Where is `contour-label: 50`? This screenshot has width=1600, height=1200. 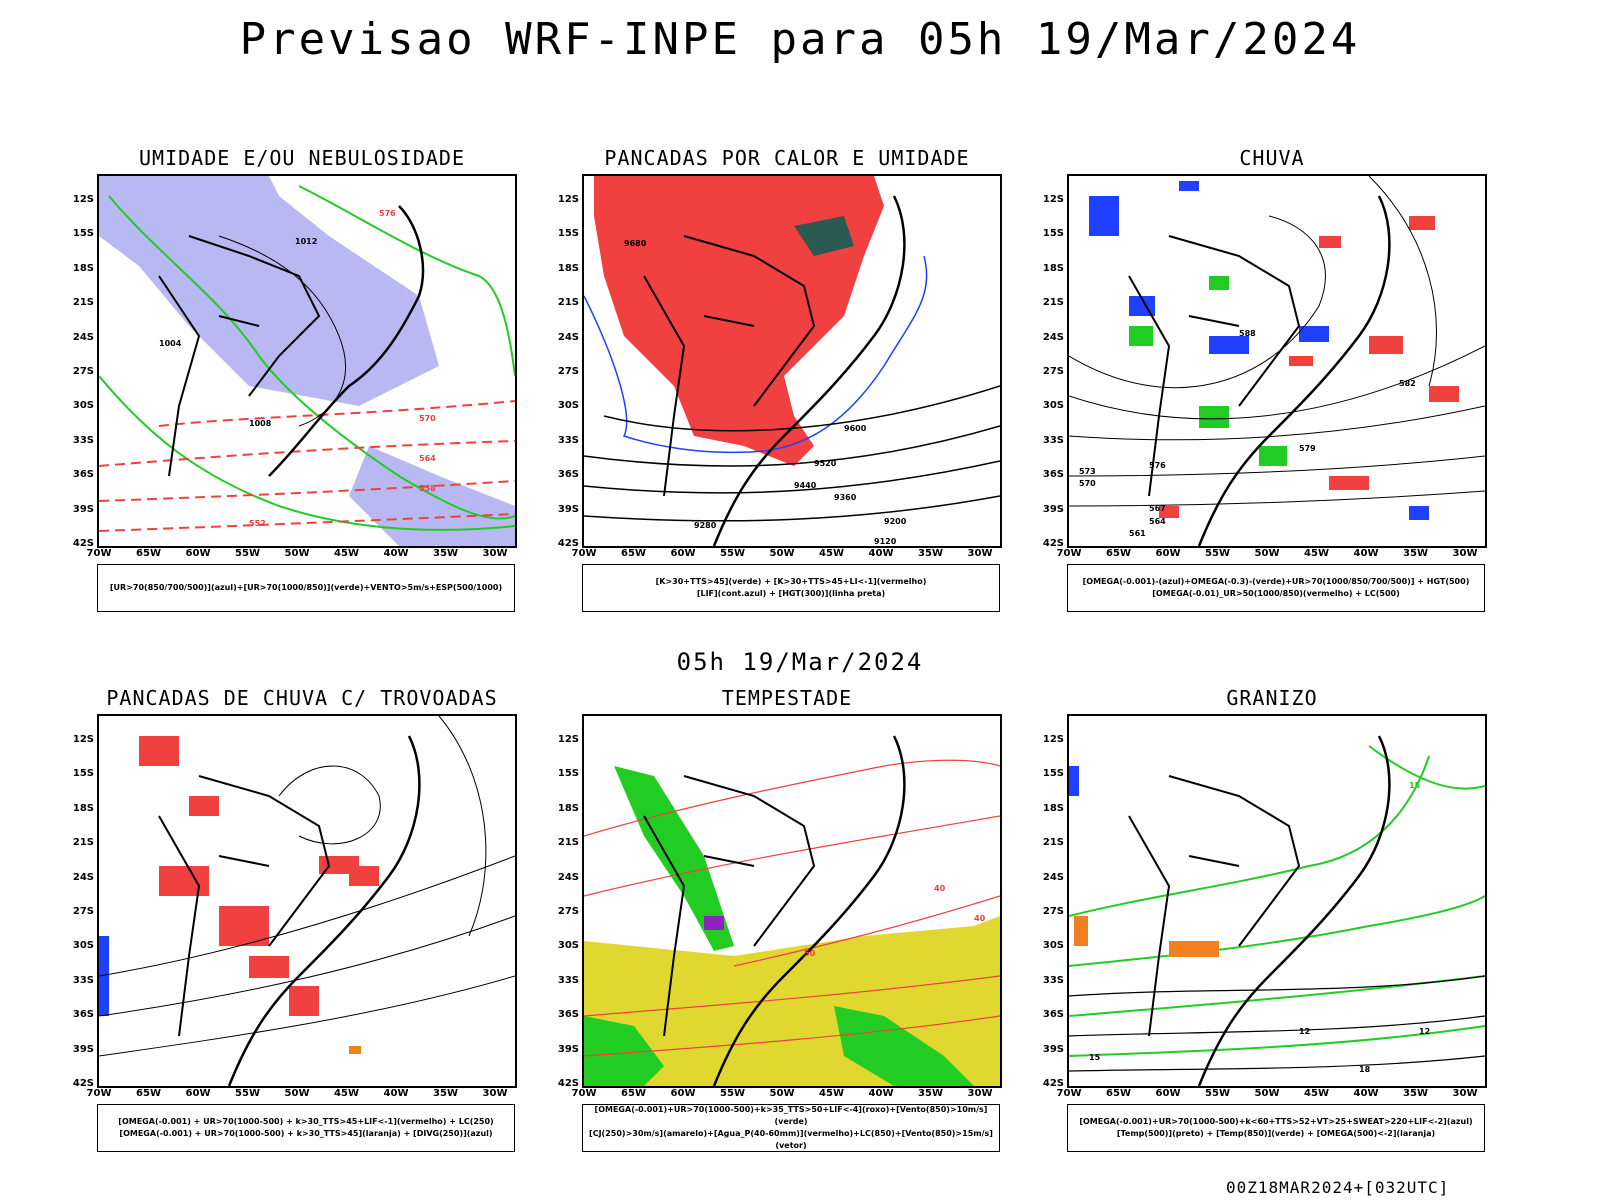 contour-label: 50 is located at coordinates (810, 953).